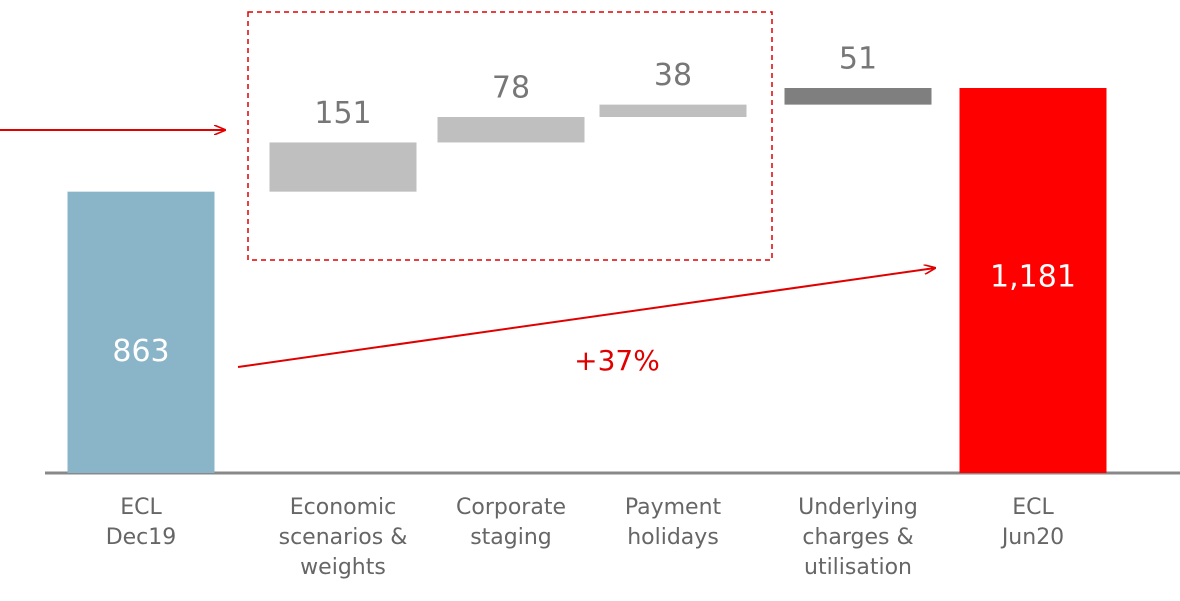  I want to click on x-tick-label: ECL Jun20, so click(1032, 522).